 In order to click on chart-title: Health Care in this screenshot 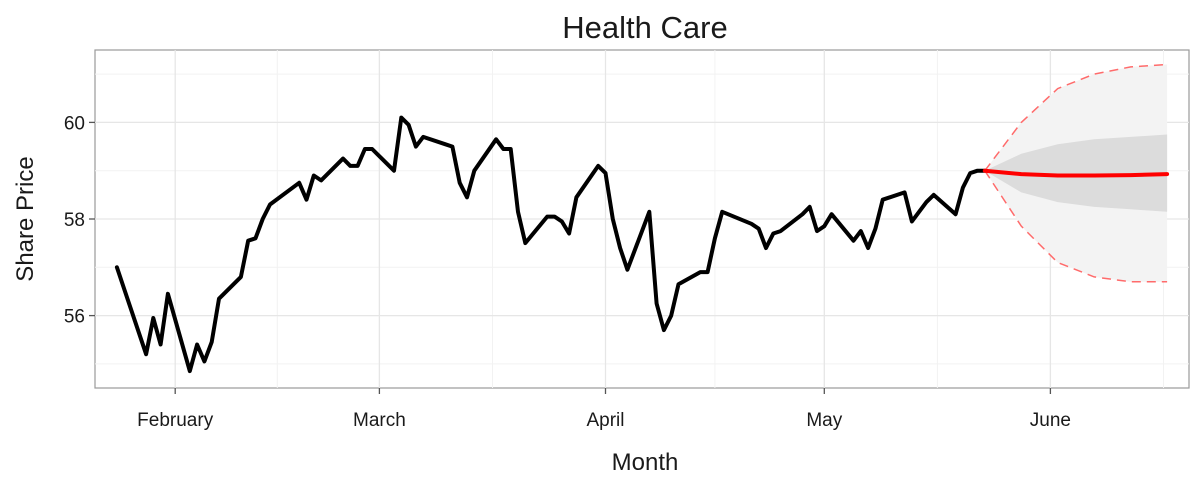, I will do `click(644, 27)`.